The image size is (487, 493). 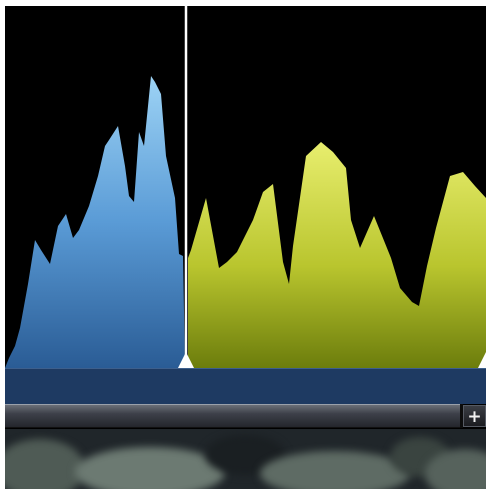 What do you see at coordinates (482, 360) in the screenshot?
I see `right-marker-triangle-up-icon` at bounding box center [482, 360].